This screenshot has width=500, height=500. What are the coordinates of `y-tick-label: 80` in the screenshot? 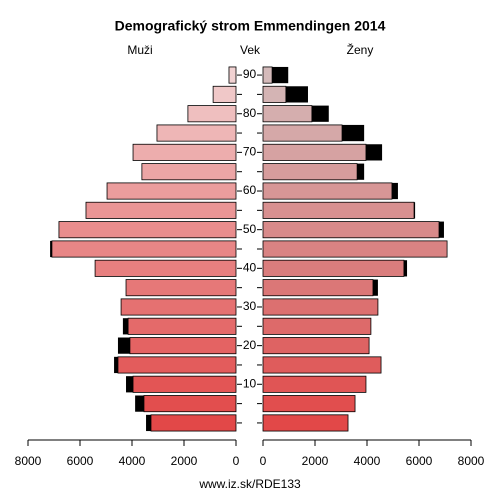 It's located at (250, 113).